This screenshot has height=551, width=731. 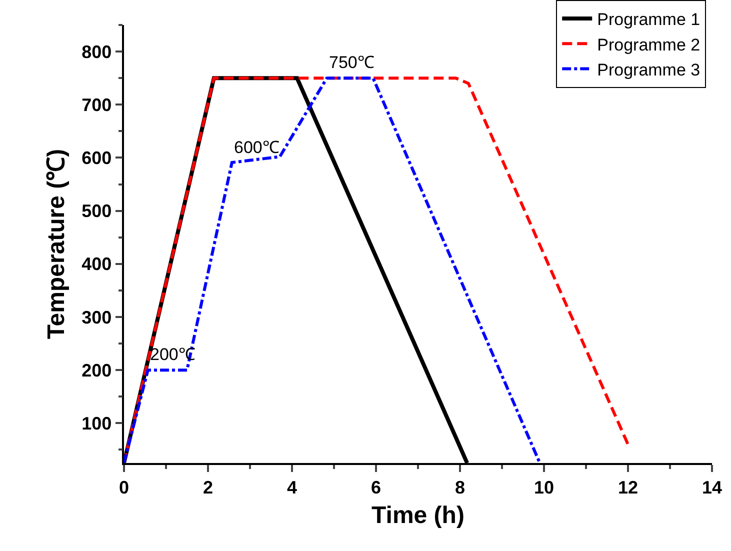 What do you see at coordinates (712, 487) in the screenshot?
I see `x-tick-label: 14` at bounding box center [712, 487].